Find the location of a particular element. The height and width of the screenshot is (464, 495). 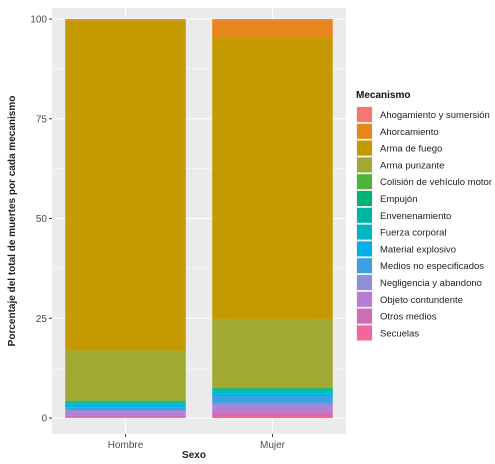

y-tick-label: 0 is located at coordinates (44, 419).